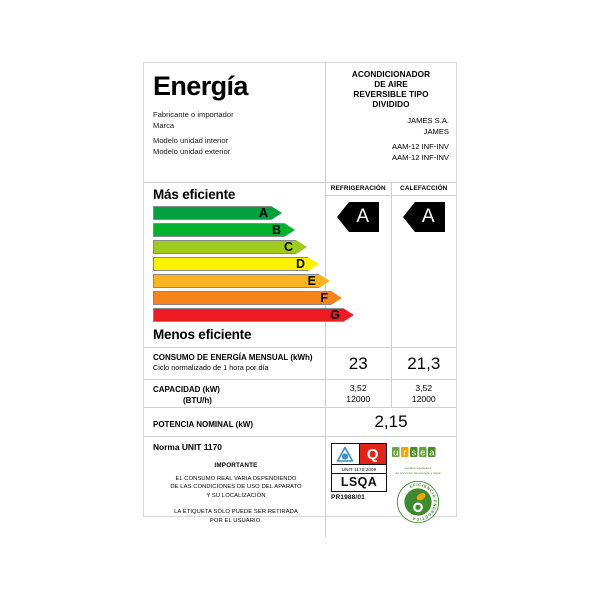 This screenshot has height=600, width=600. What do you see at coordinates (335, 314) in the screenshot?
I see `bar-letter: G` at bounding box center [335, 314].